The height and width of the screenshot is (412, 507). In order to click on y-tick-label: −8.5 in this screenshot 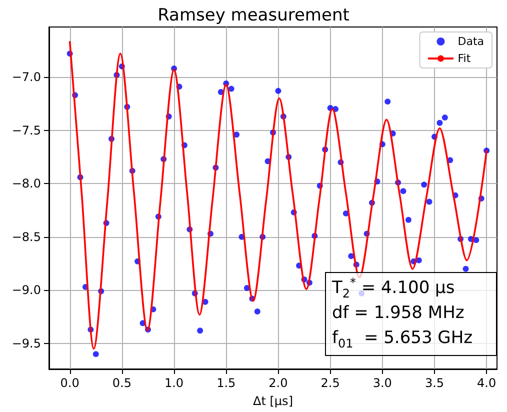, I will do `click(26, 237)`.